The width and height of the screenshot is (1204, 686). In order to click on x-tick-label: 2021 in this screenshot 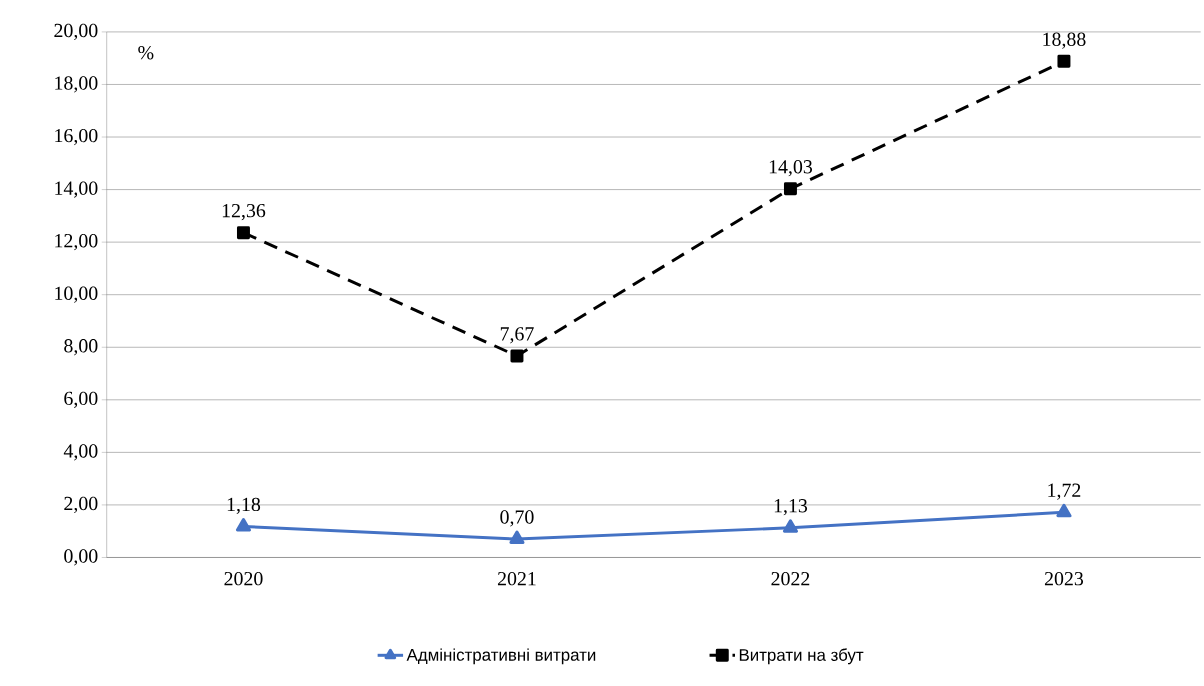, I will do `click(516, 578)`.